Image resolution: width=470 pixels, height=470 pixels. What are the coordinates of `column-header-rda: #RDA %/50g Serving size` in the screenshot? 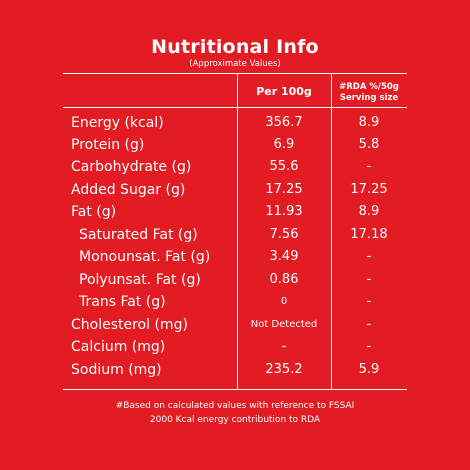 It's located at (369, 93).